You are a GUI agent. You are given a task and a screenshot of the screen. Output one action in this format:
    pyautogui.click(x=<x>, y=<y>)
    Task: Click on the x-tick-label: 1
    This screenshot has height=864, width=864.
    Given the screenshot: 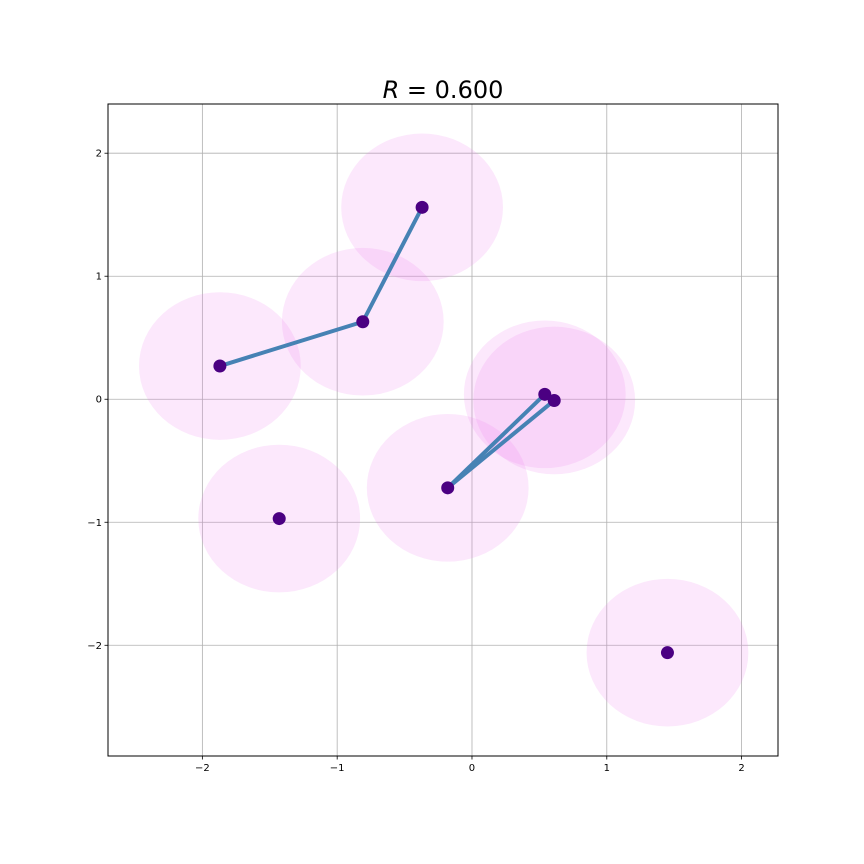 What is the action you would take?
    pyautogui.click(x=607, y=768)
    